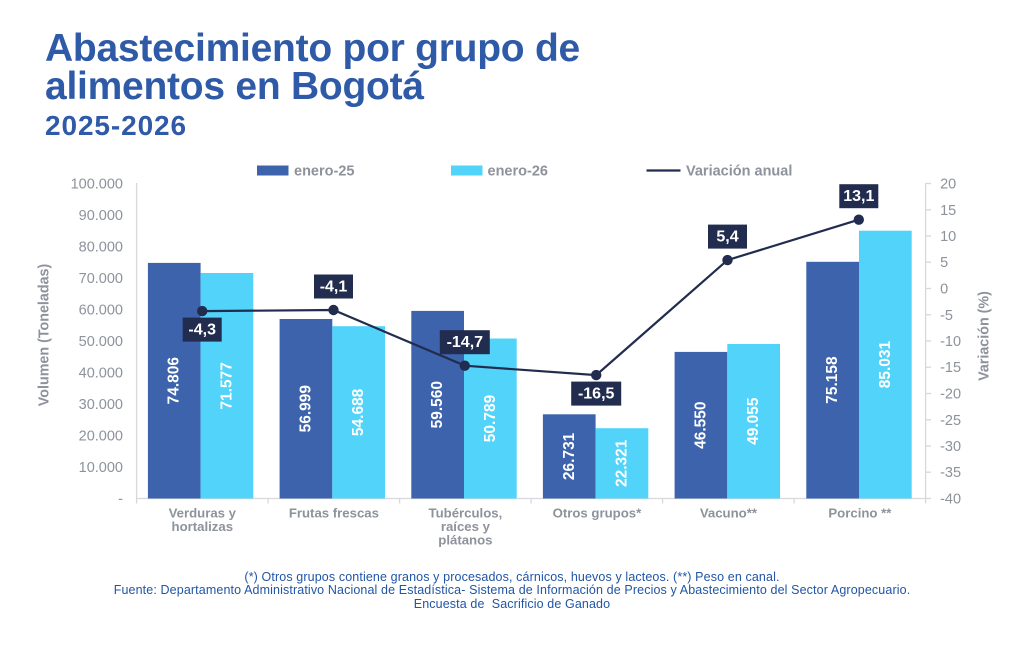 The width and height of the screenshot is (1024, 653). I want to click on svg-text: 13,1, so click(858, 196).